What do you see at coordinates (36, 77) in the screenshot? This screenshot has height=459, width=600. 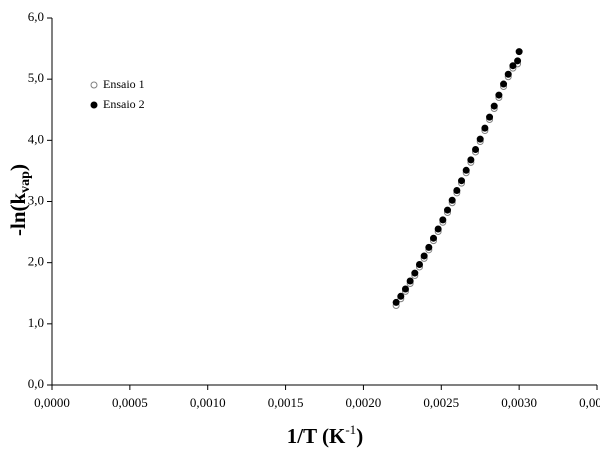 I see `y-tick-label: 5,0` at bounding box center [36, 77].